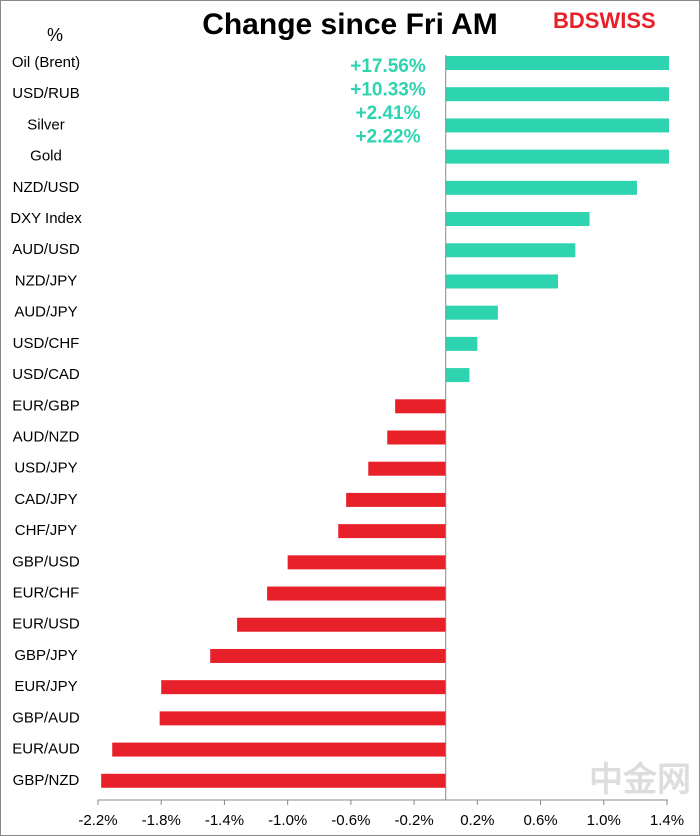  I want to click on x-tick-label: -0.2%, so click(414, 820).